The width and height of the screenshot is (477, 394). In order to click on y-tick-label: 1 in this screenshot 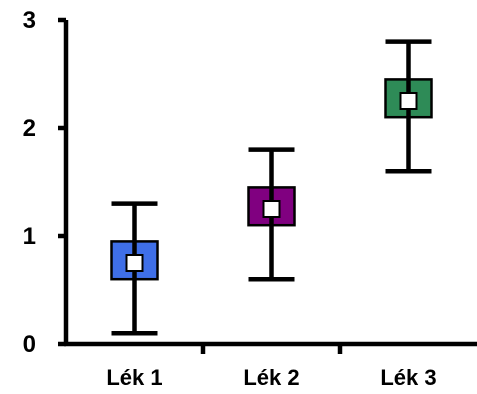, I will do `click(29, 236)`.